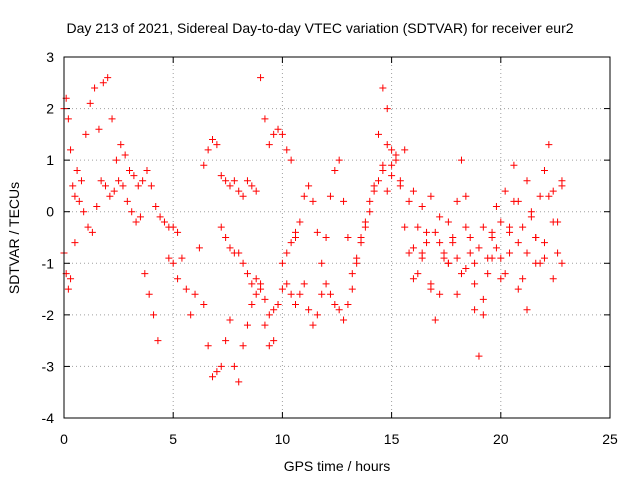 The width and height of the screenshot is (640, 480). Describe the element at coordinates (392, 439) in the screenshot. I see `x-tick-label: 15` at that location.